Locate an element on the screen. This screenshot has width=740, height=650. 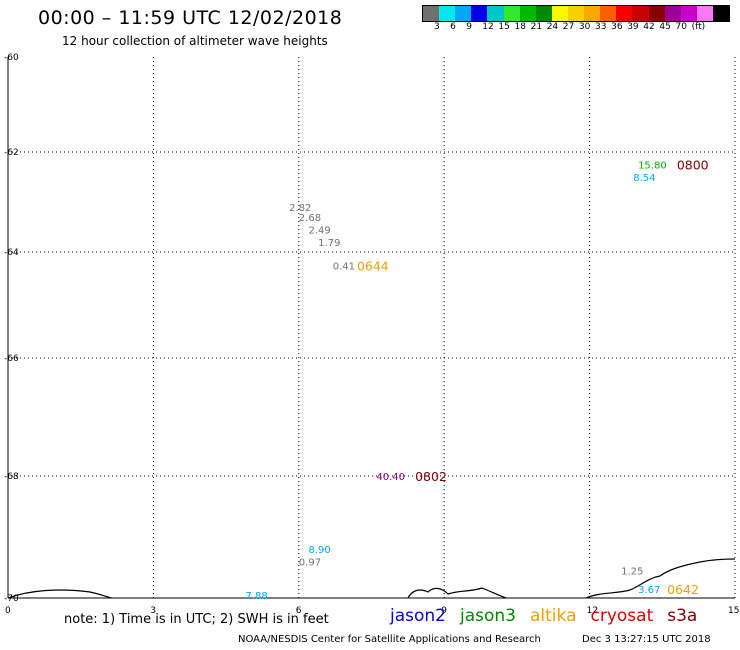
color-scale-label: 36 is located at coordinates (617, 27).